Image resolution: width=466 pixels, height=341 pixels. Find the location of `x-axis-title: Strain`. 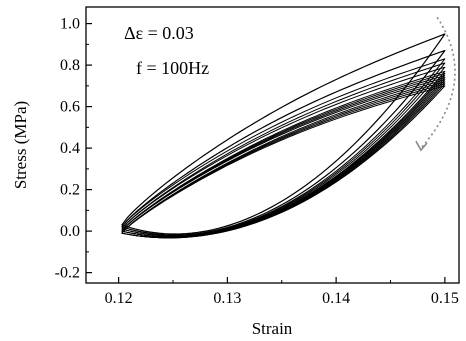

x-axis-title: Strain is located at coordinates (272, 328).